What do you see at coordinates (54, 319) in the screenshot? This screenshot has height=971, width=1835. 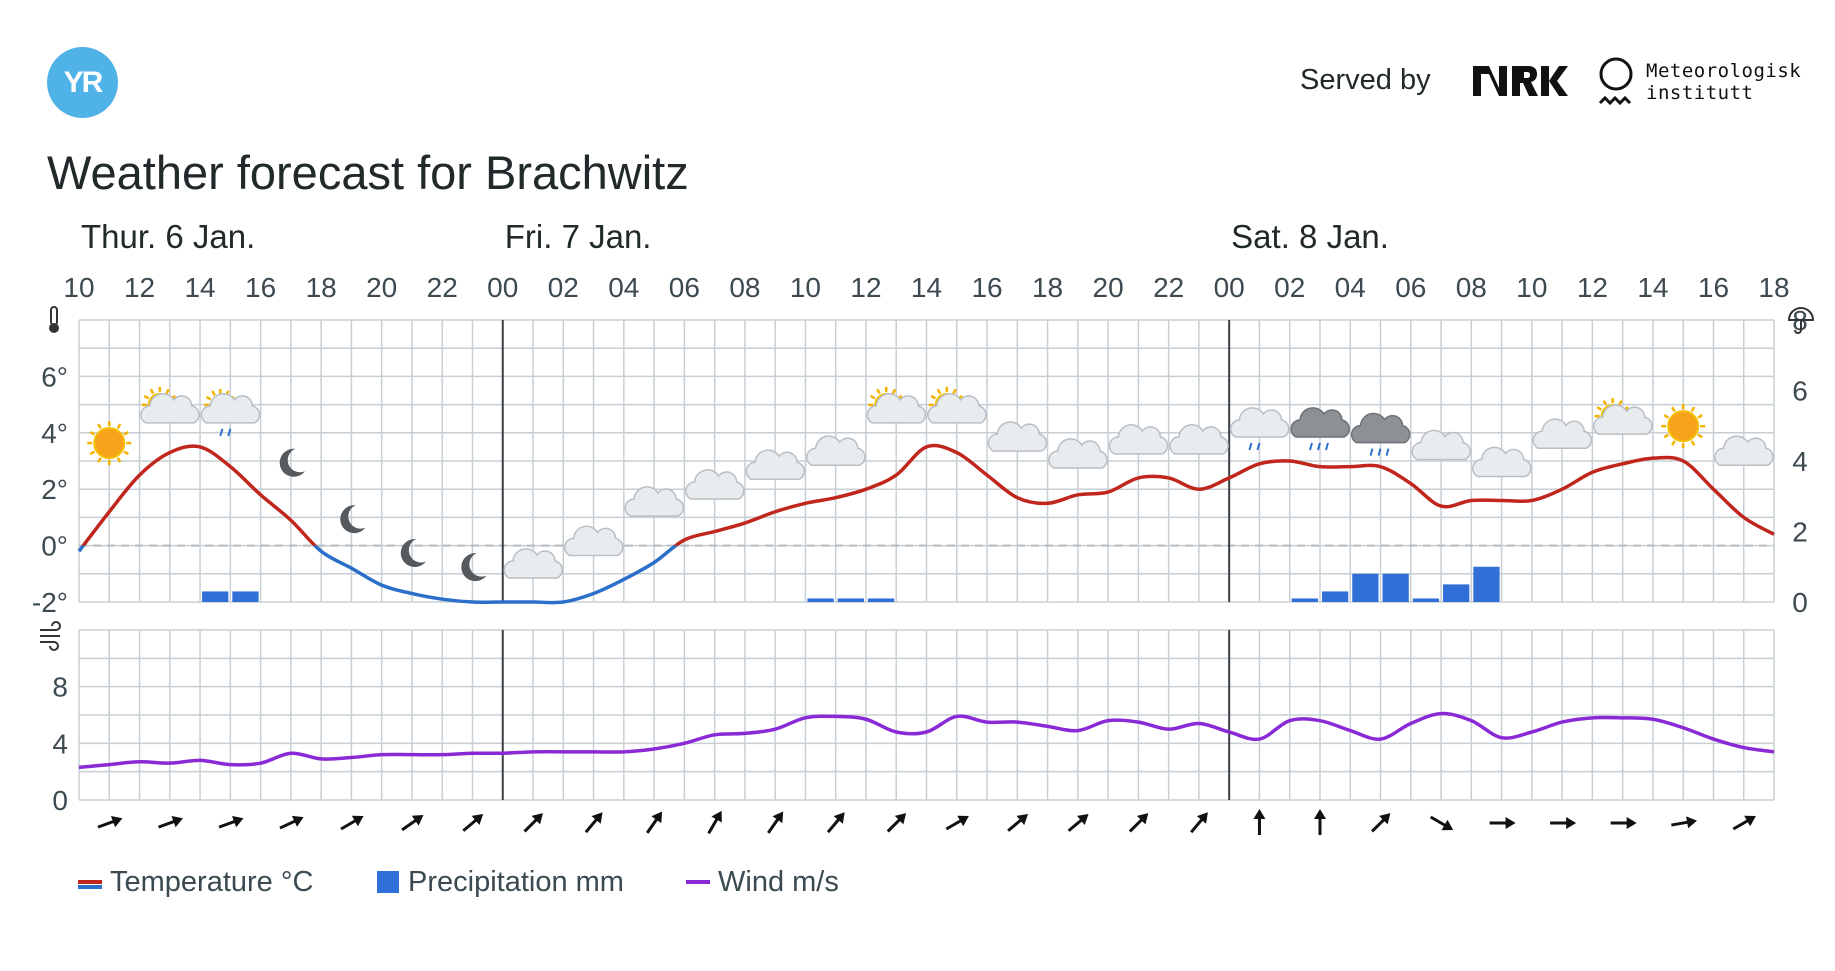 I see `thermometer-icon` at bounding box center [54, 319].